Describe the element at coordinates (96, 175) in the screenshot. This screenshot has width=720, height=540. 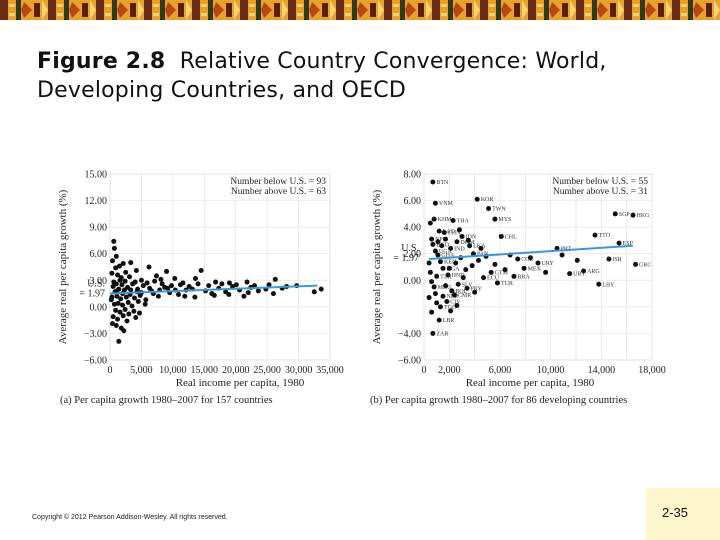
I see `y-tick-label: 15.00` at that location.